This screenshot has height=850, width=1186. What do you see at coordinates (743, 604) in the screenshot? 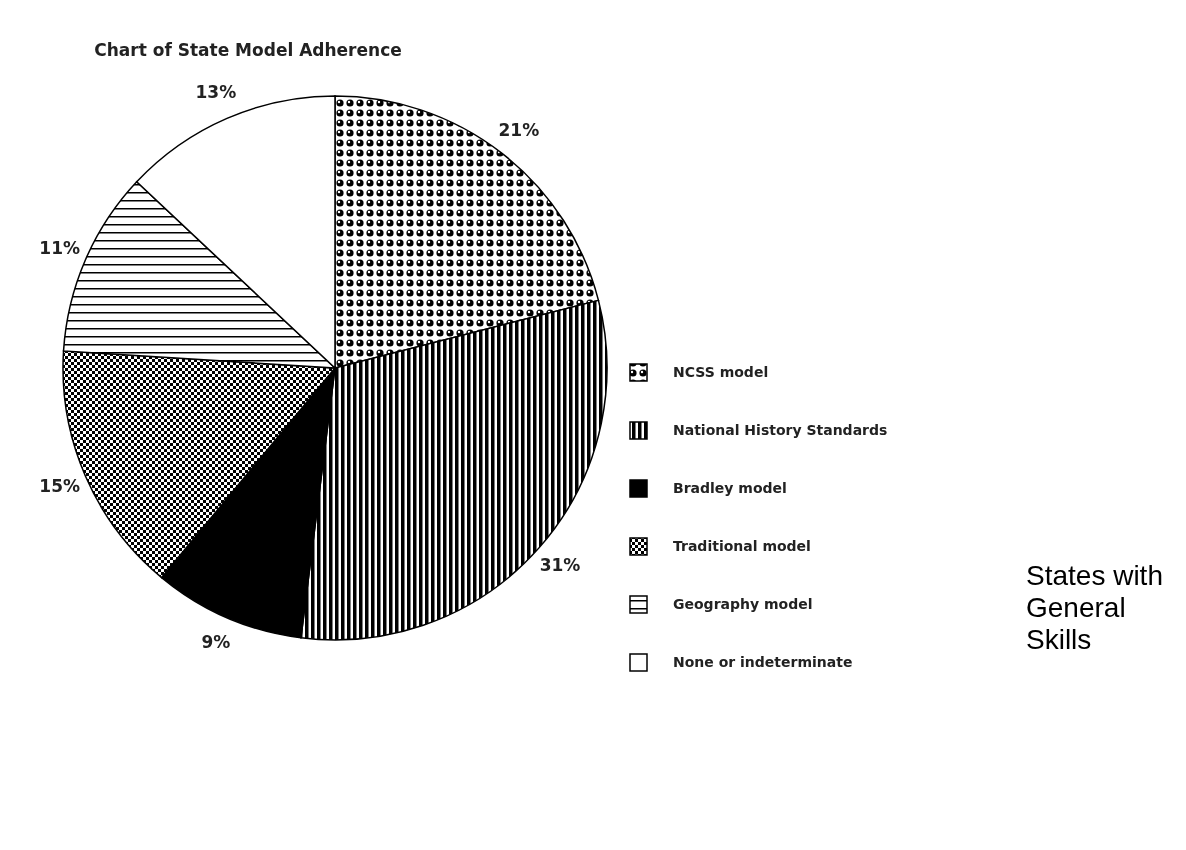
I see `legend-label: Geography model` at bounding box center [743, 604].